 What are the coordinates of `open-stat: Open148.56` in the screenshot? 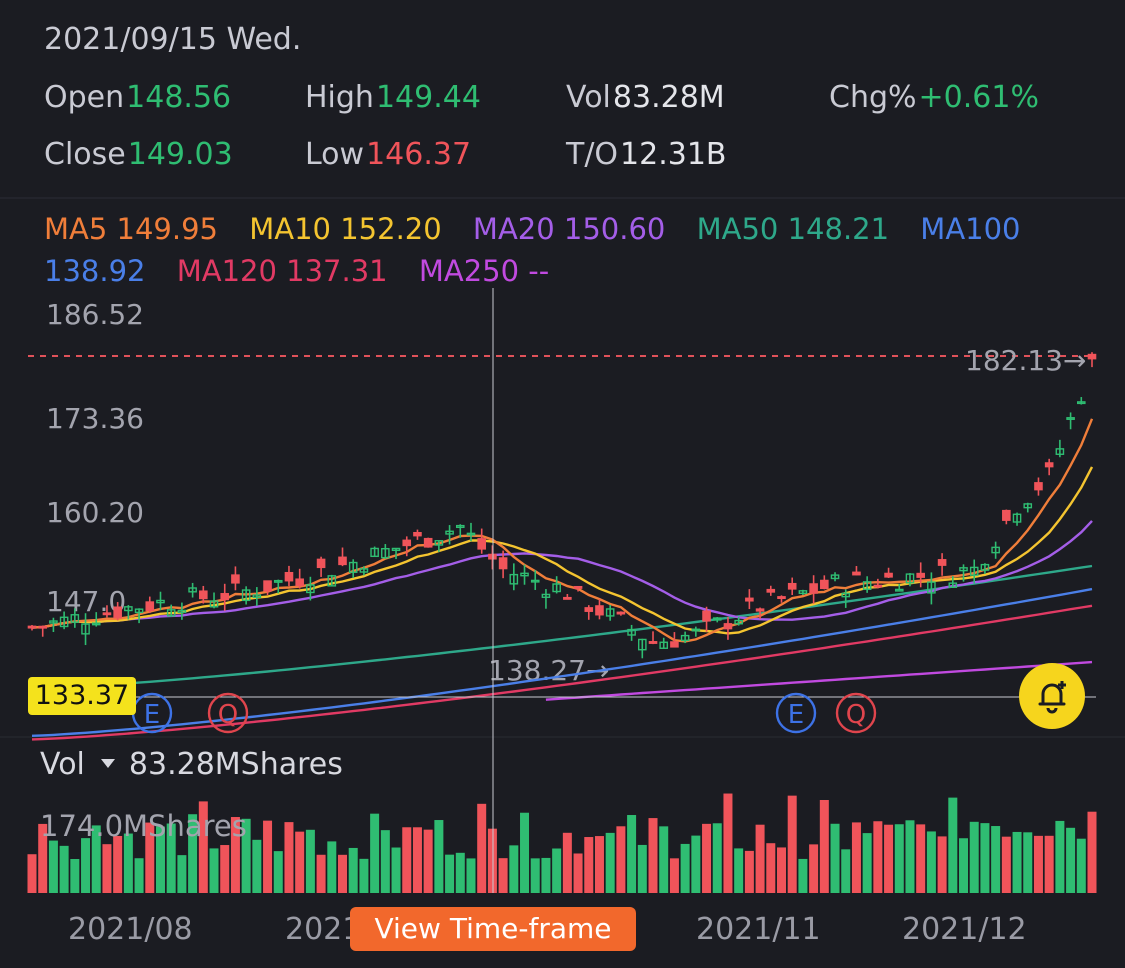 It's located at (137, 97).